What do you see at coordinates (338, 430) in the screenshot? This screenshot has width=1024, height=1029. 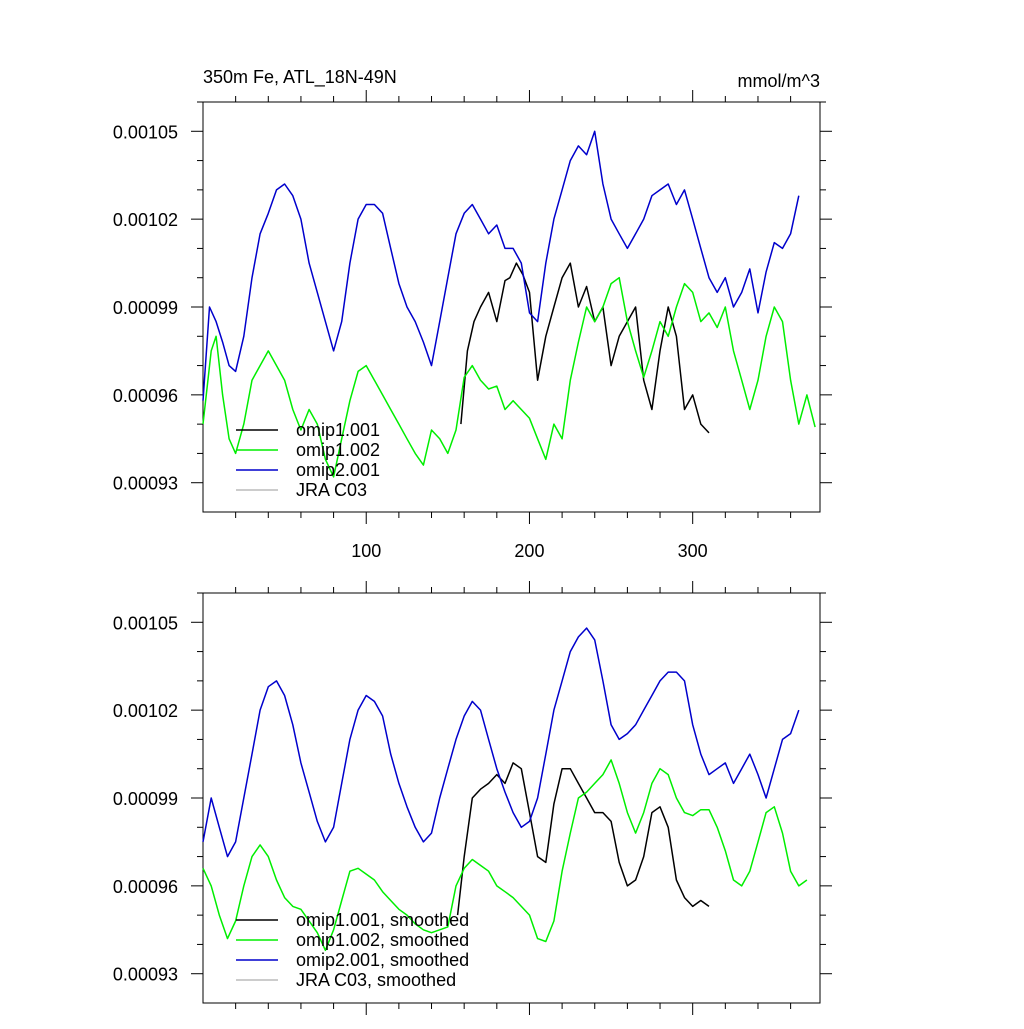 I see `legend-label: omip1.001` at bounding box center [338, 430].